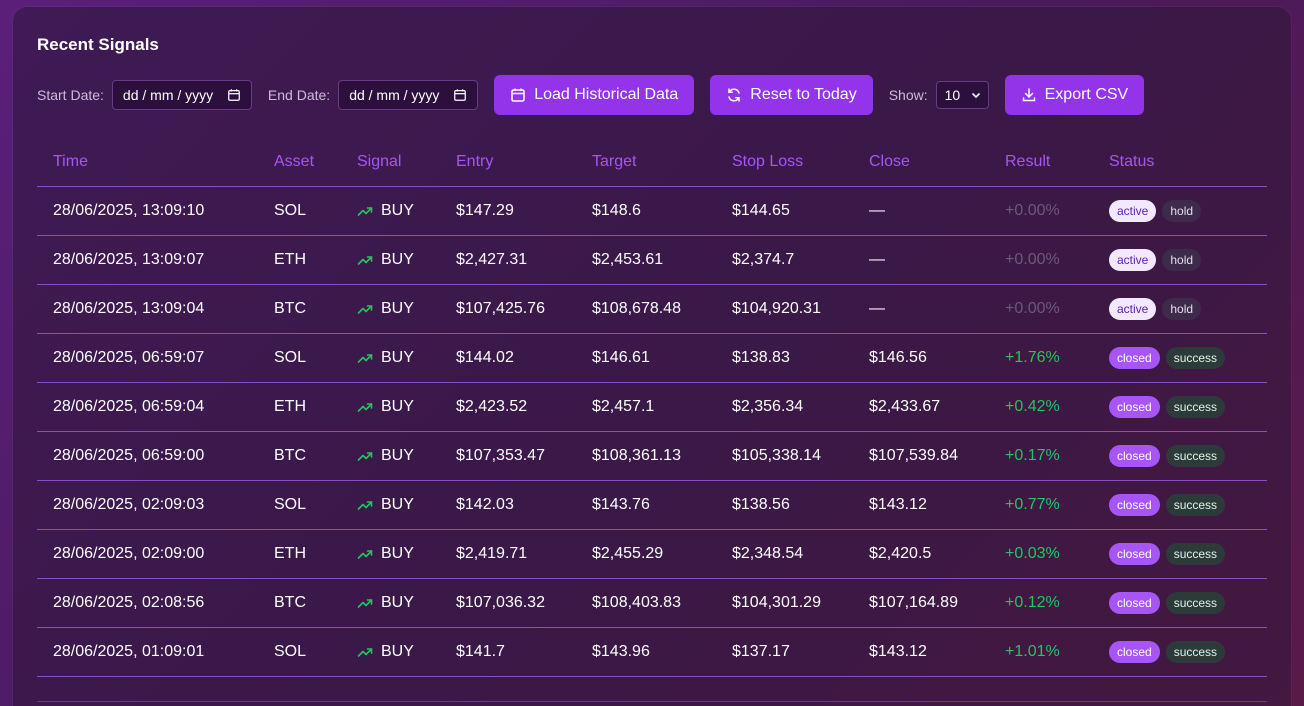 This screenshot has height=706, width=1304. What do you see at coordinates (784, 211) in the screenshot?
I see `cell-stop-loss: $144.65` at bounding box center [784, 211].